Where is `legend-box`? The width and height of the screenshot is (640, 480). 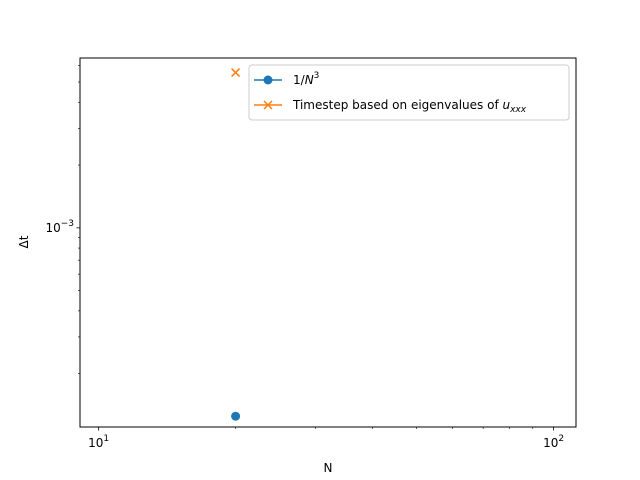
legend-box is located at coordinates (409, 92).